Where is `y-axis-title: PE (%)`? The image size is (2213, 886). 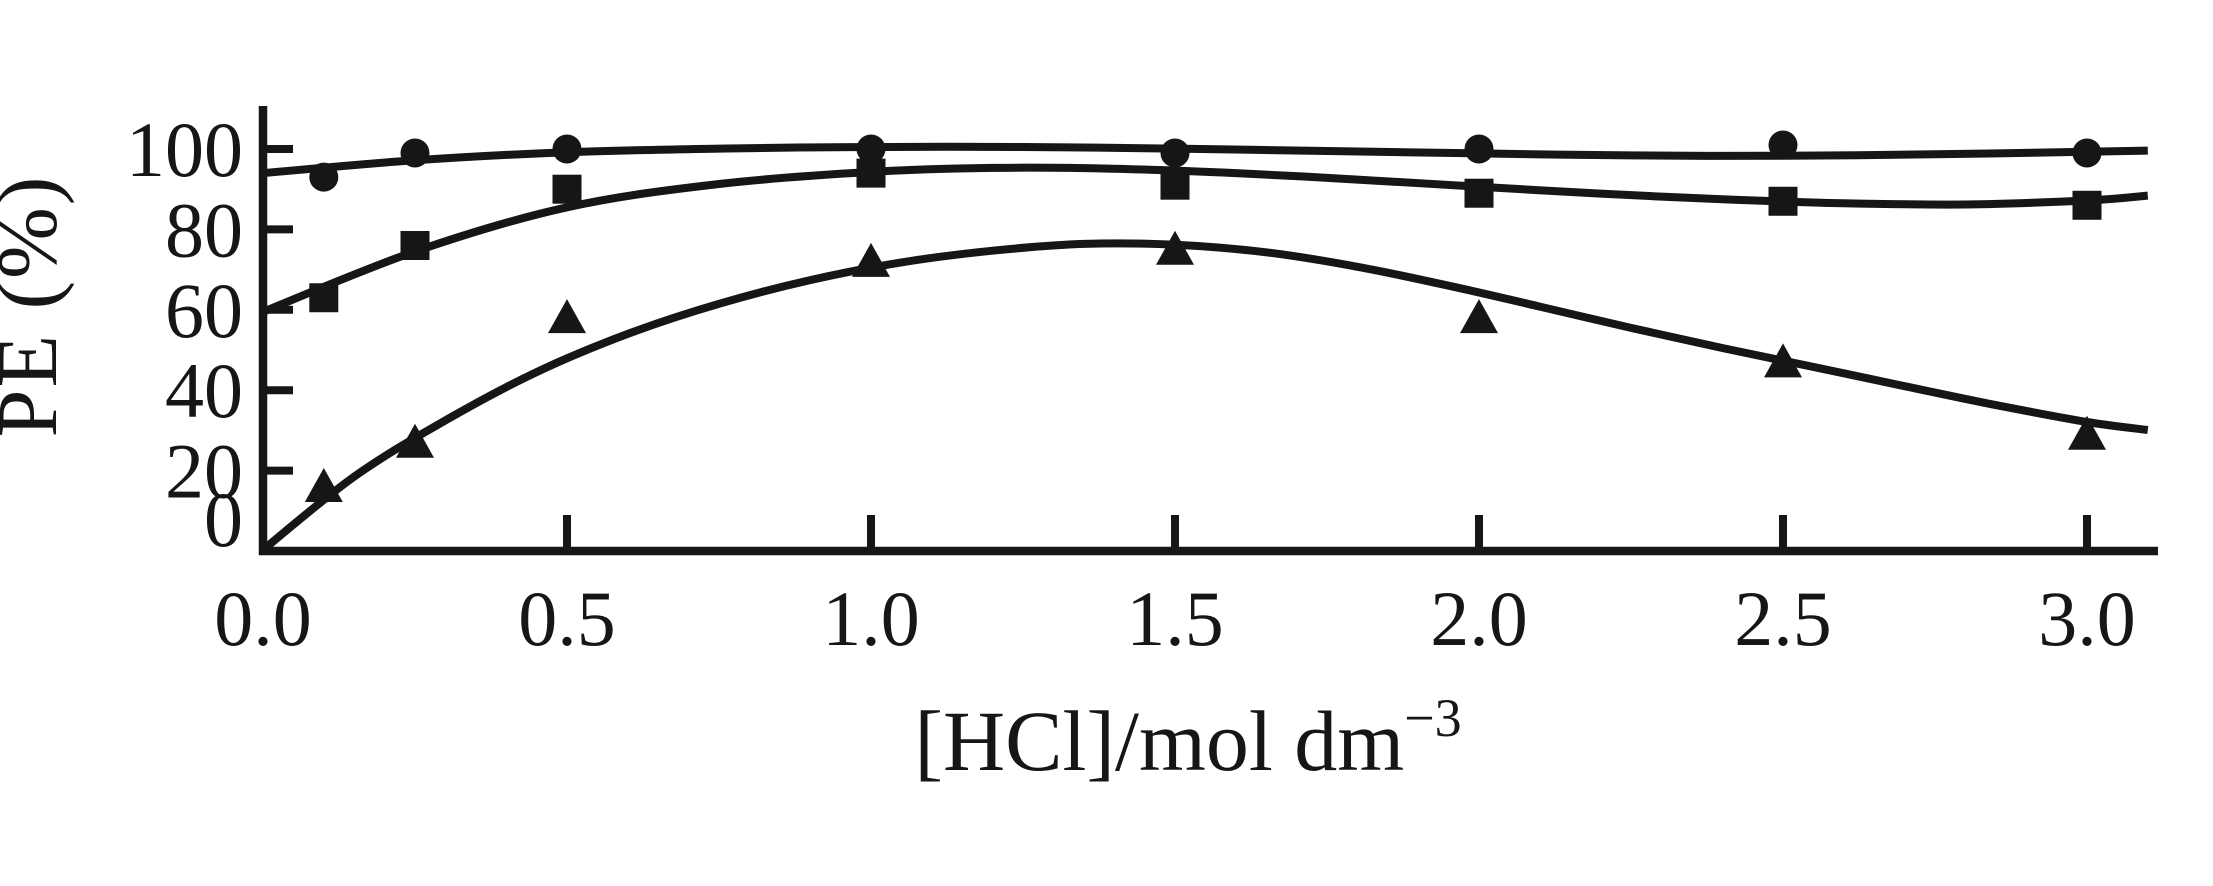
y-axis-title: PE (%) is located at coordinates (37, 306).